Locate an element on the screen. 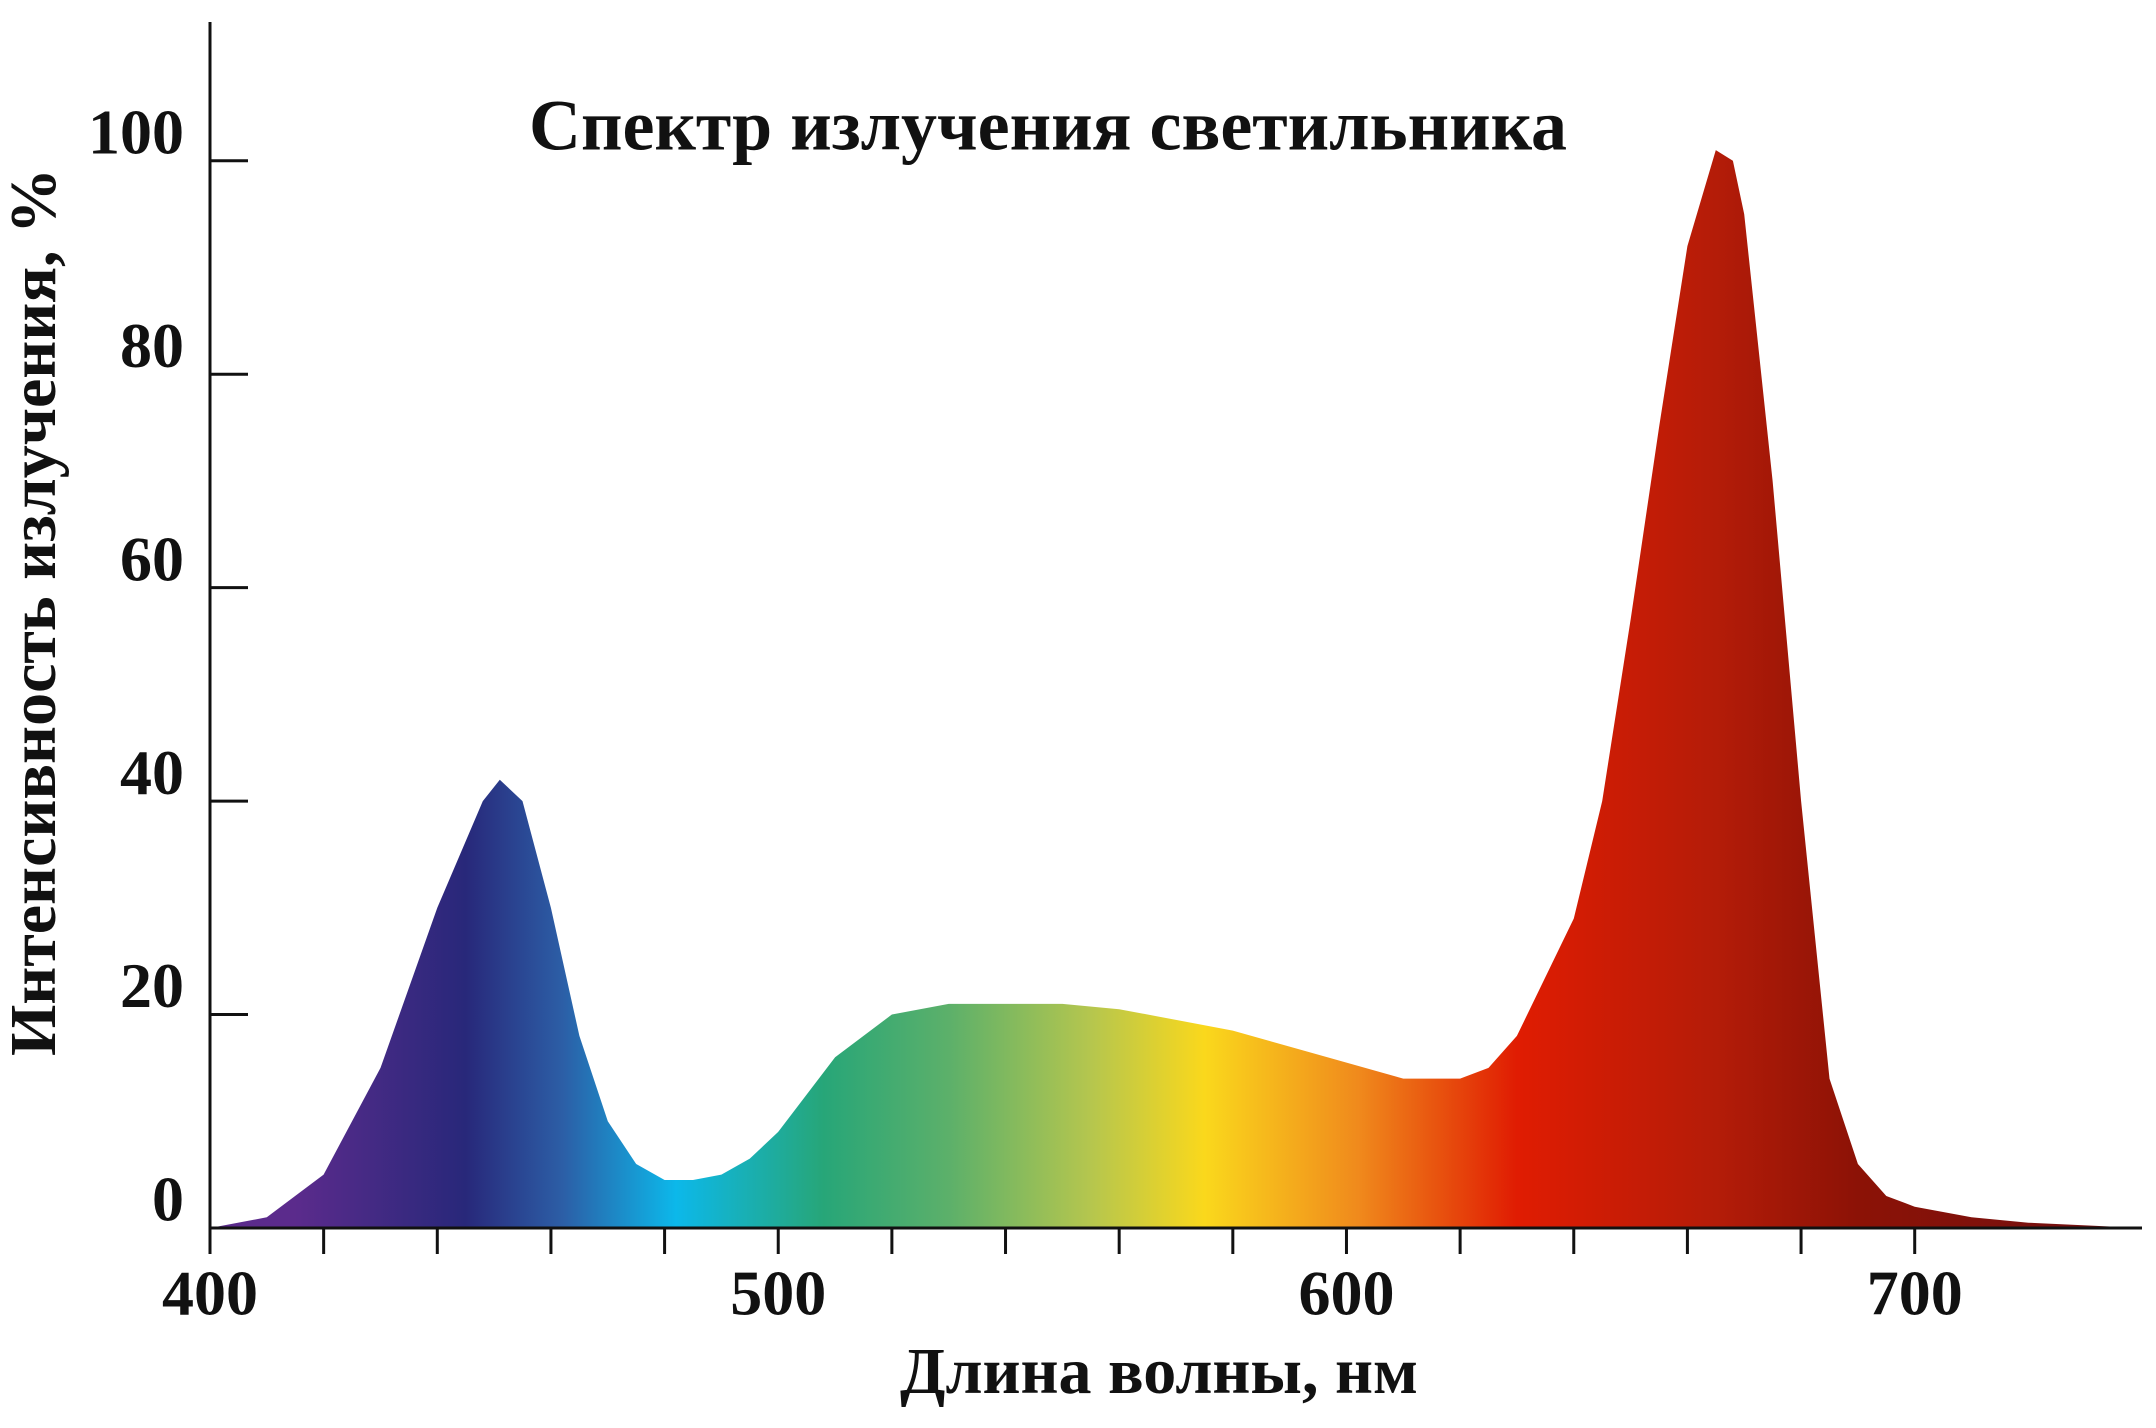 This screenshot has width=2156, height=1428. y-tick-label: 80 is located at coordinates (152, 345).